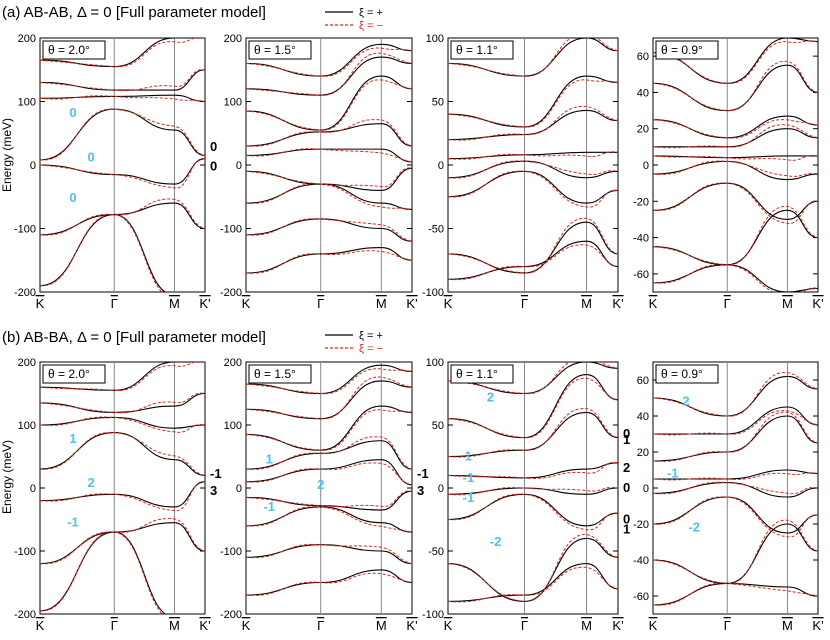 This screenshot has width=830, height=640. Describe the element at coordinates (134, 337) in the screenshot. I see `row-b-title: (b) AB-BA, Δ = 0 [Full parameter model]` at that location.